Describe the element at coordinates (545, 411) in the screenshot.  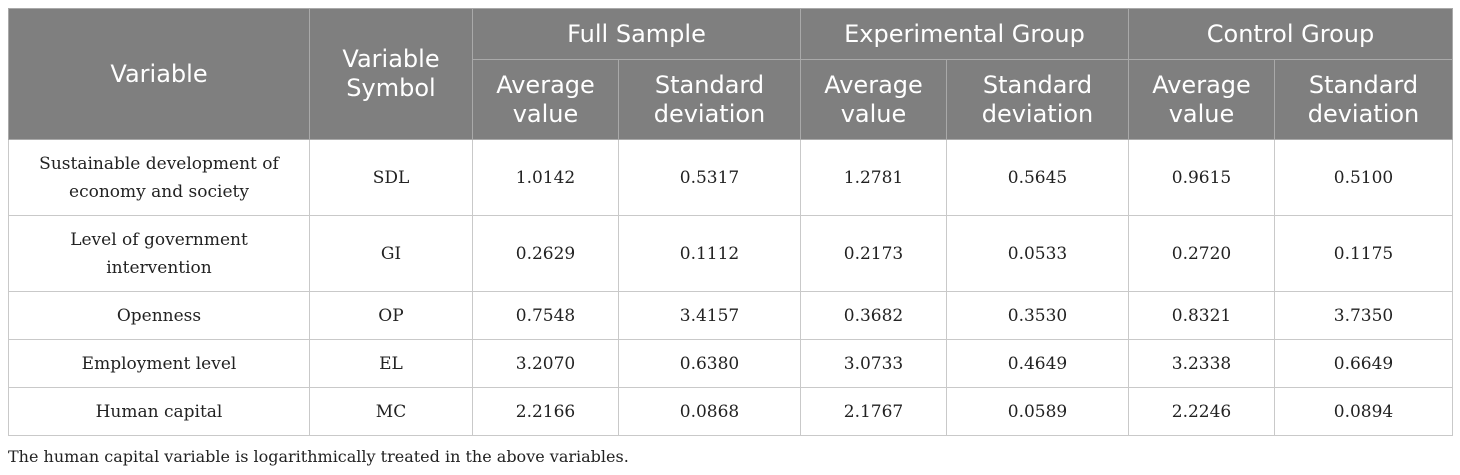
I see `cell-full-average: 2.2166` at that location.